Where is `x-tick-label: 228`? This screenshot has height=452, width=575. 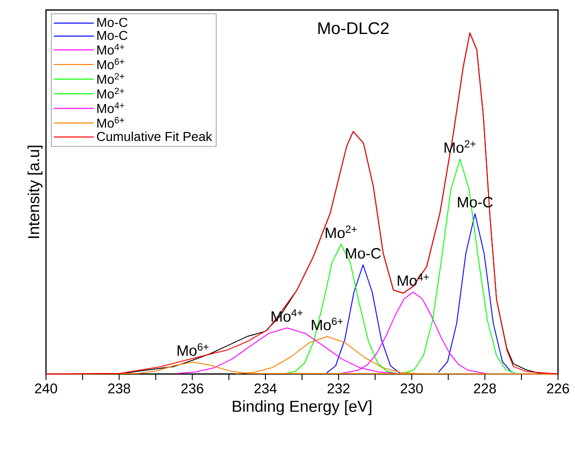 x-tick-label: 228 is located at coordinates (485, 389).